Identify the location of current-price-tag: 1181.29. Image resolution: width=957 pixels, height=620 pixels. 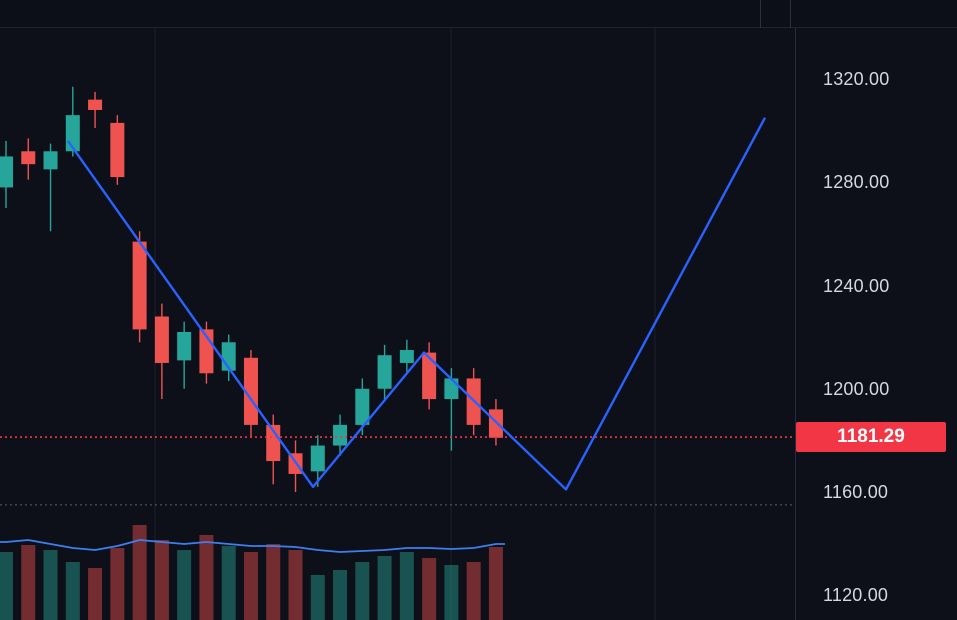
(871, 437).